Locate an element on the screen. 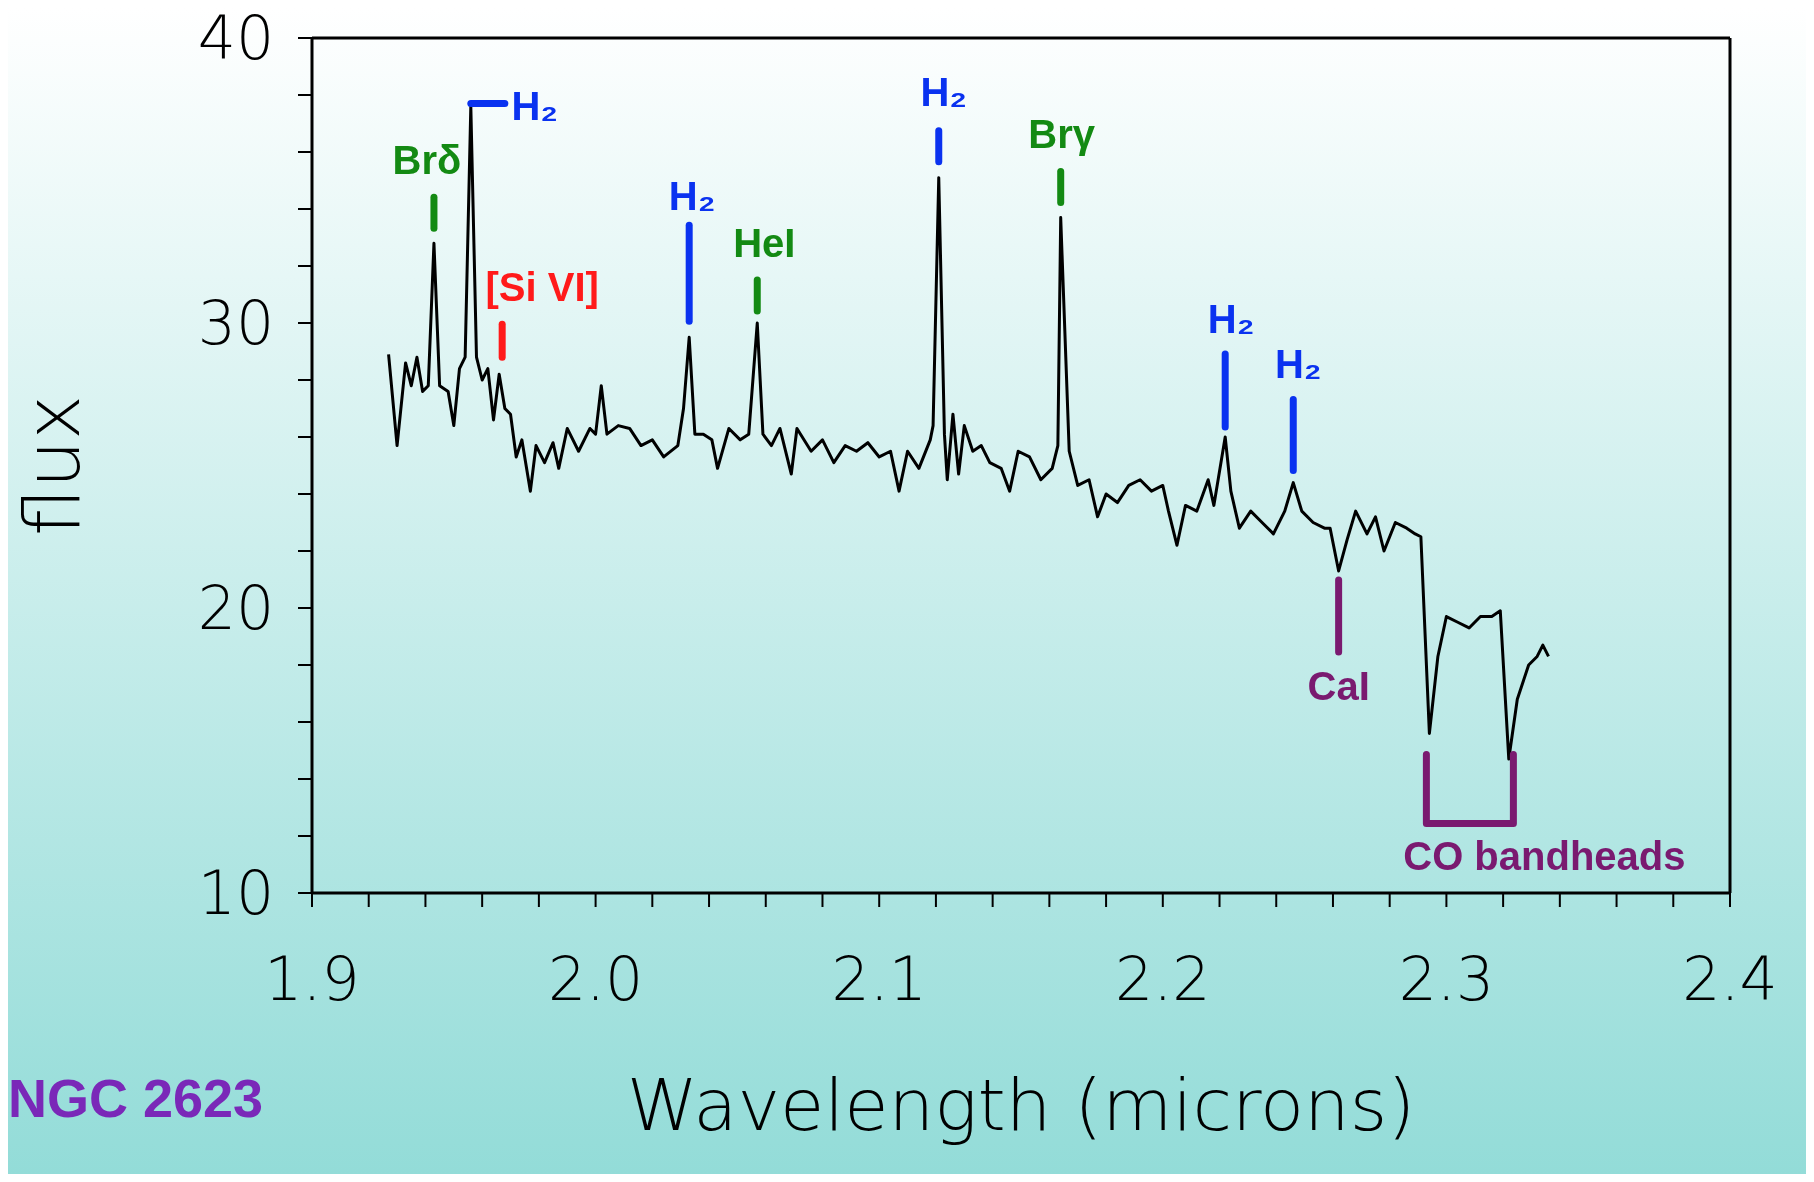  y-tick-label: 40 is located at coordinates (236, 38).